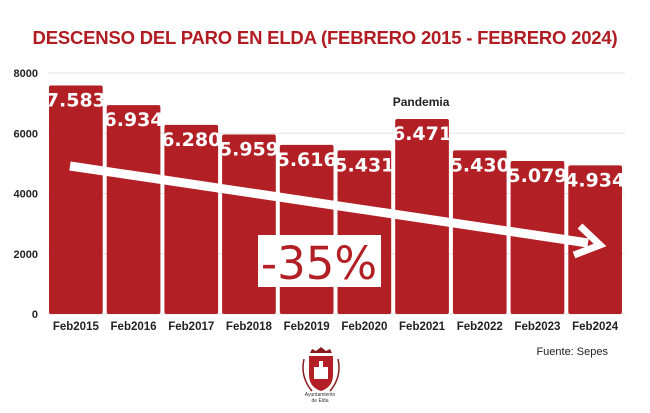 This screenshot has width=650, height=413. Describe the element at coordinates (422, 327) in the screenshot. I see `x-tick-label: Feb2021` at that location.